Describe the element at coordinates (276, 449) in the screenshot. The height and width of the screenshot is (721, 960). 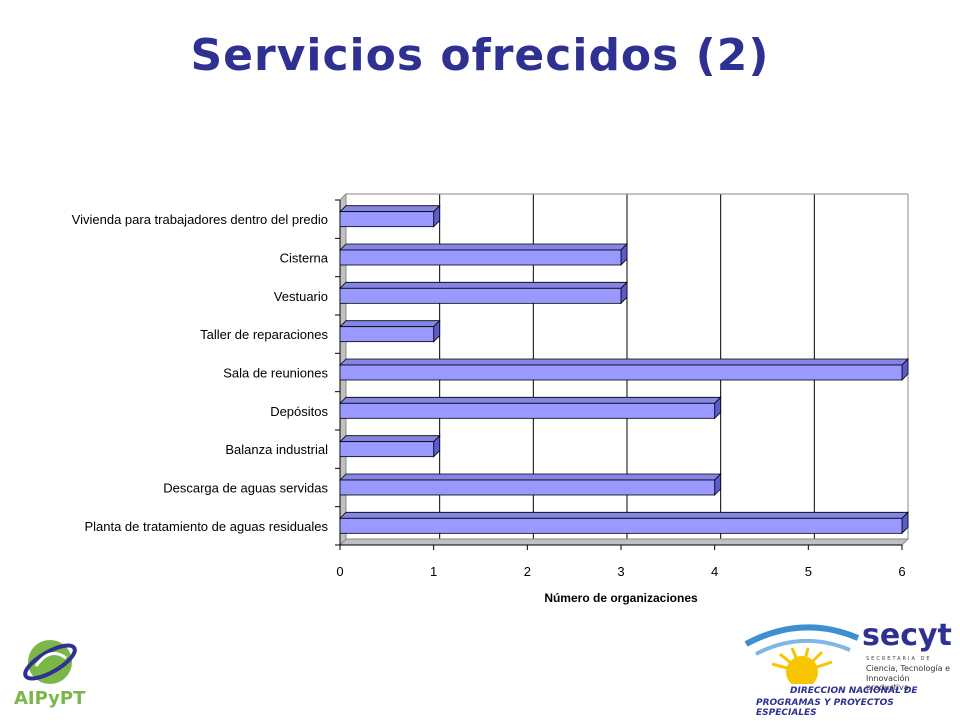
I see `category-label: Balanza industrial` at that location.